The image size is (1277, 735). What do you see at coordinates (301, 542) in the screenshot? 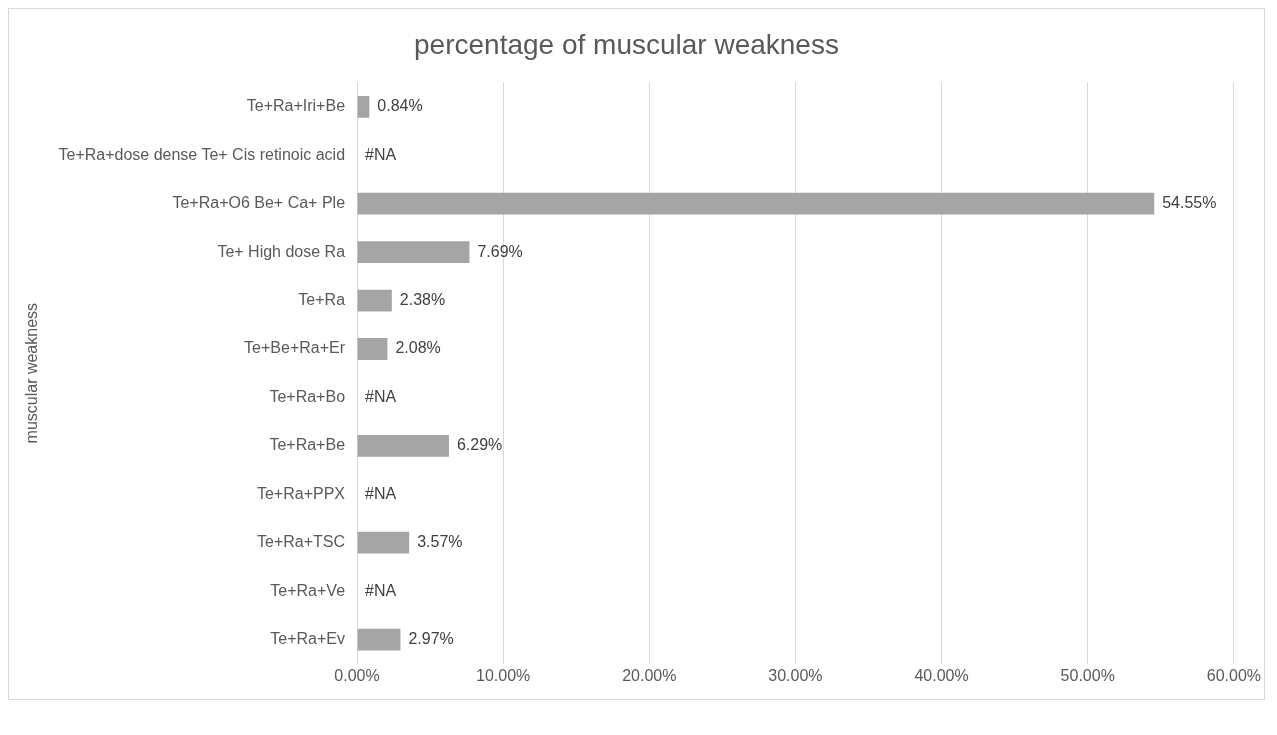
I see `y-tick-label: Te+Ra+TSC` at bounding box center [301, 542].